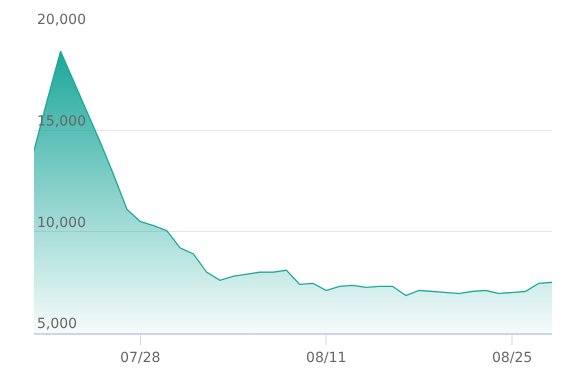 The image size is (574, 382). I want to click on y-tick-label: 10,000, so click(61, 222).